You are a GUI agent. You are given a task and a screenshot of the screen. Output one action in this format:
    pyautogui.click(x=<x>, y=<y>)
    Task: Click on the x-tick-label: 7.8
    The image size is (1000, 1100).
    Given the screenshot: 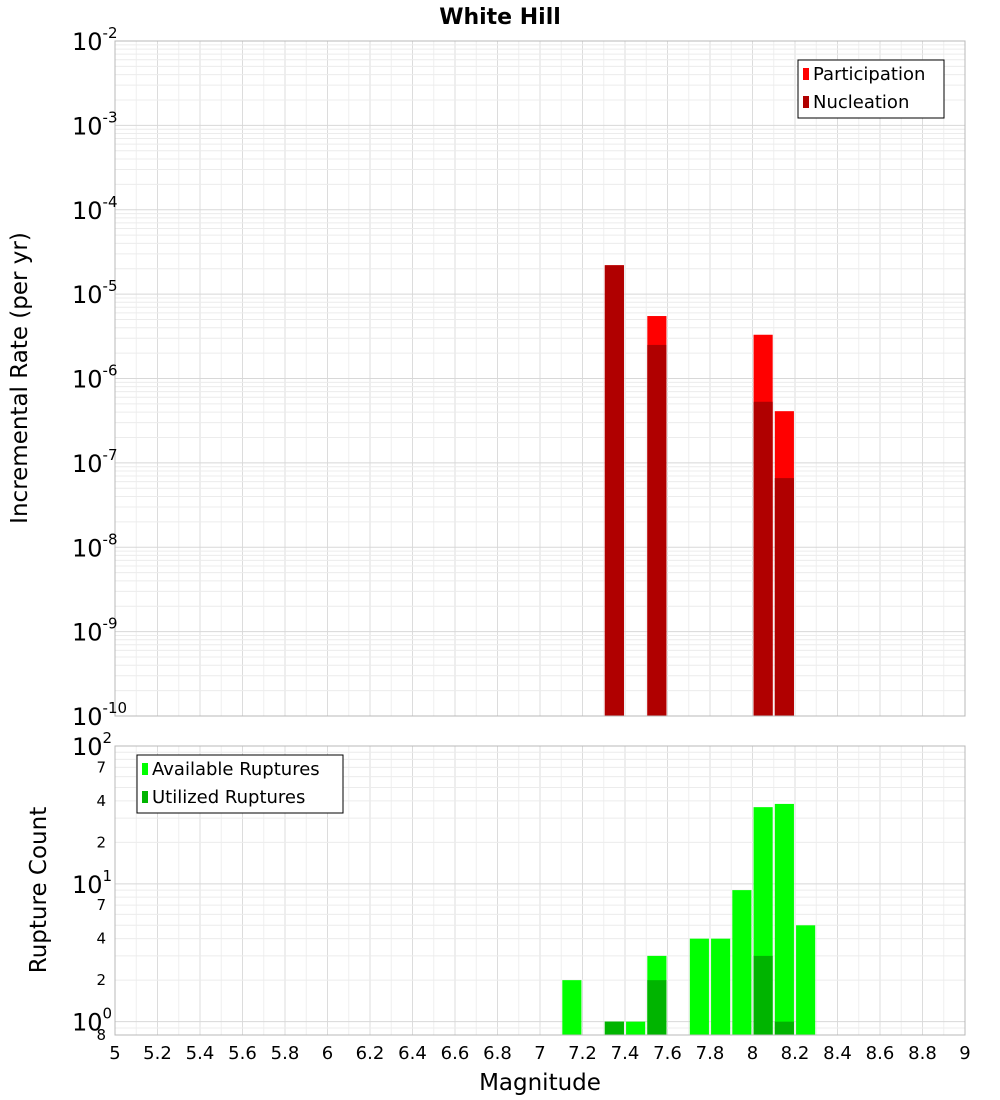 What is the action you would take?
    pyautogui.click(x=710, y=1053)
    